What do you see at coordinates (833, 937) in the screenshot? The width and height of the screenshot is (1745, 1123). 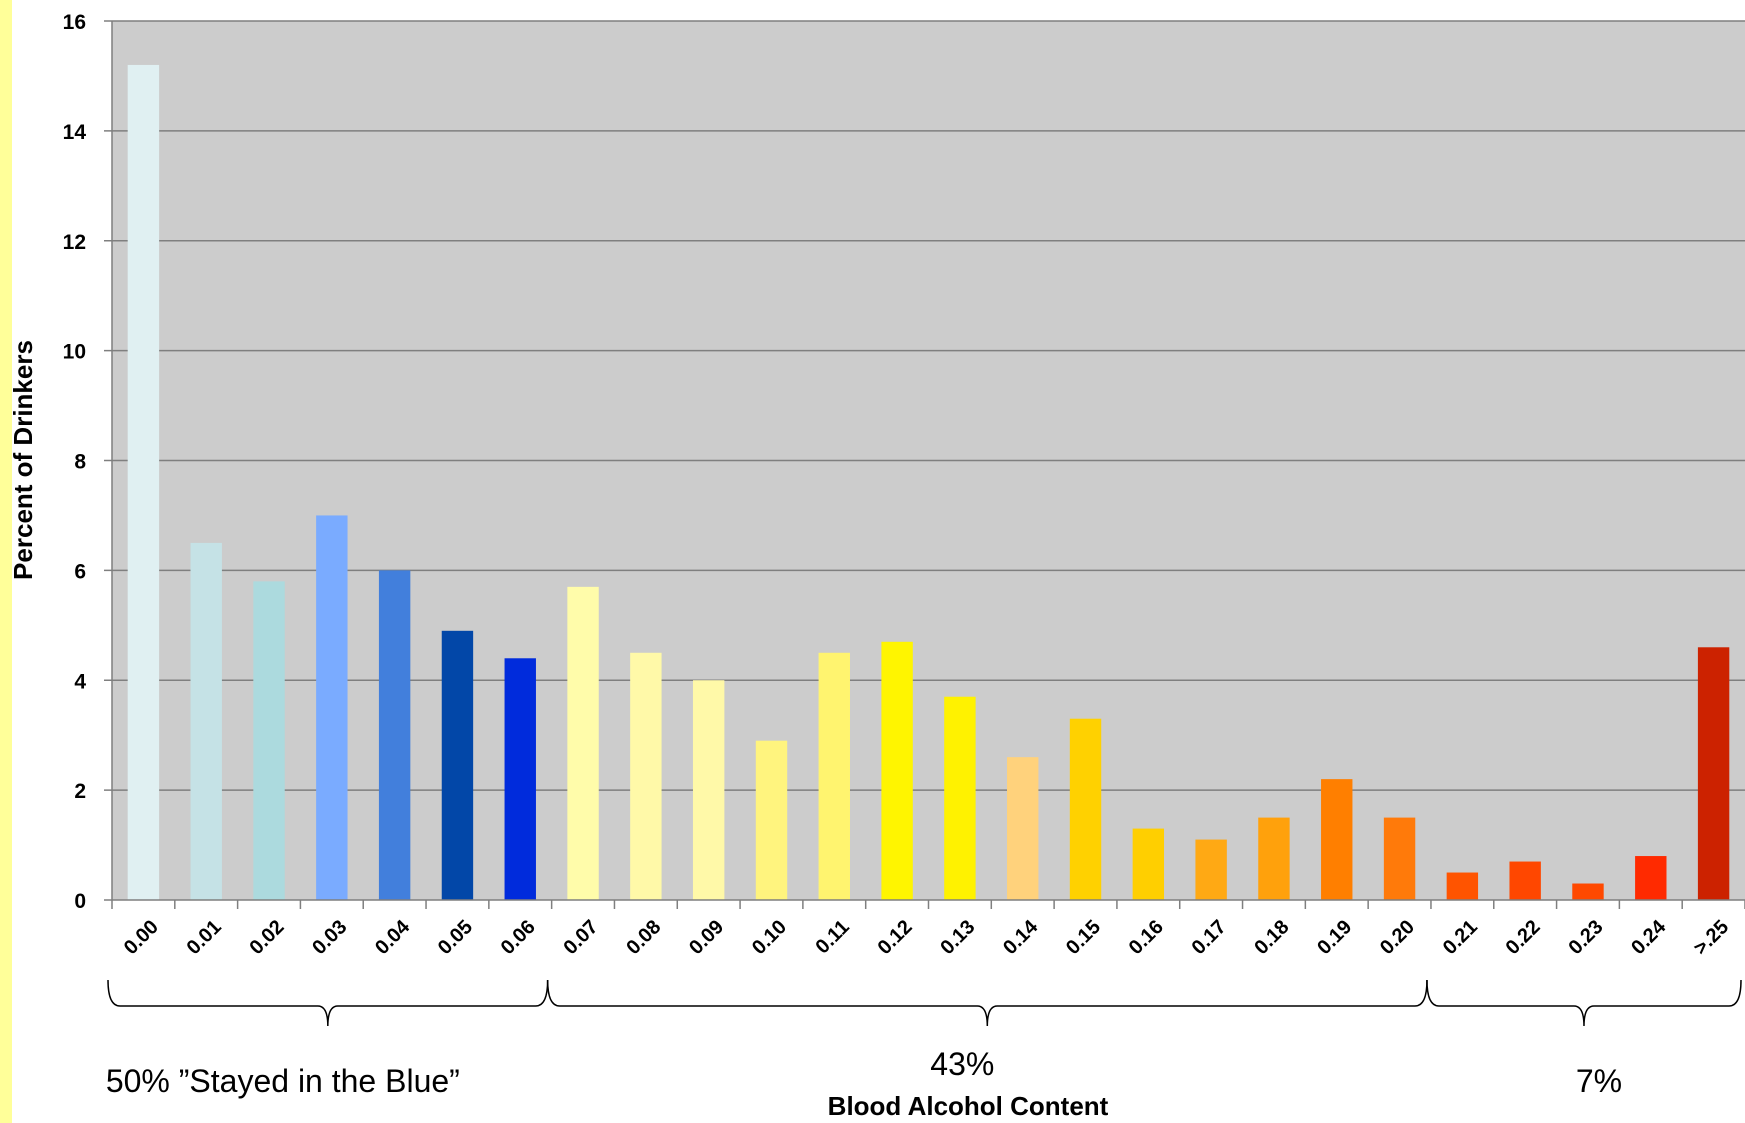 I see `x-tick-label: 0.11` at bounding box center [833, 937].